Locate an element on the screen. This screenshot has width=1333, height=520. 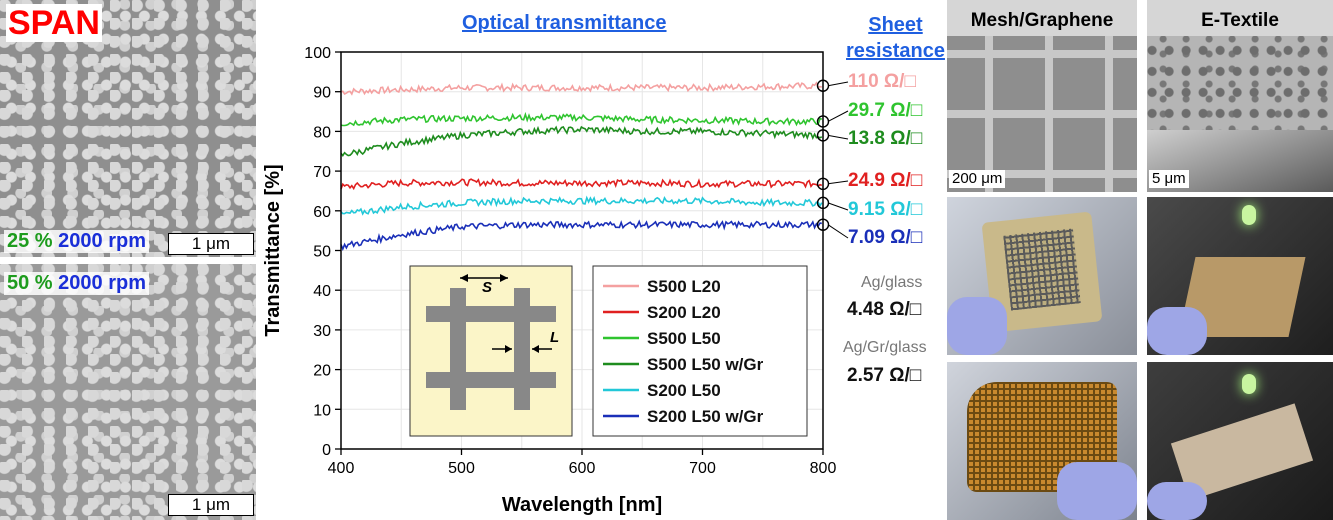
sem-image-bottom is located at coordinates (128, 392).